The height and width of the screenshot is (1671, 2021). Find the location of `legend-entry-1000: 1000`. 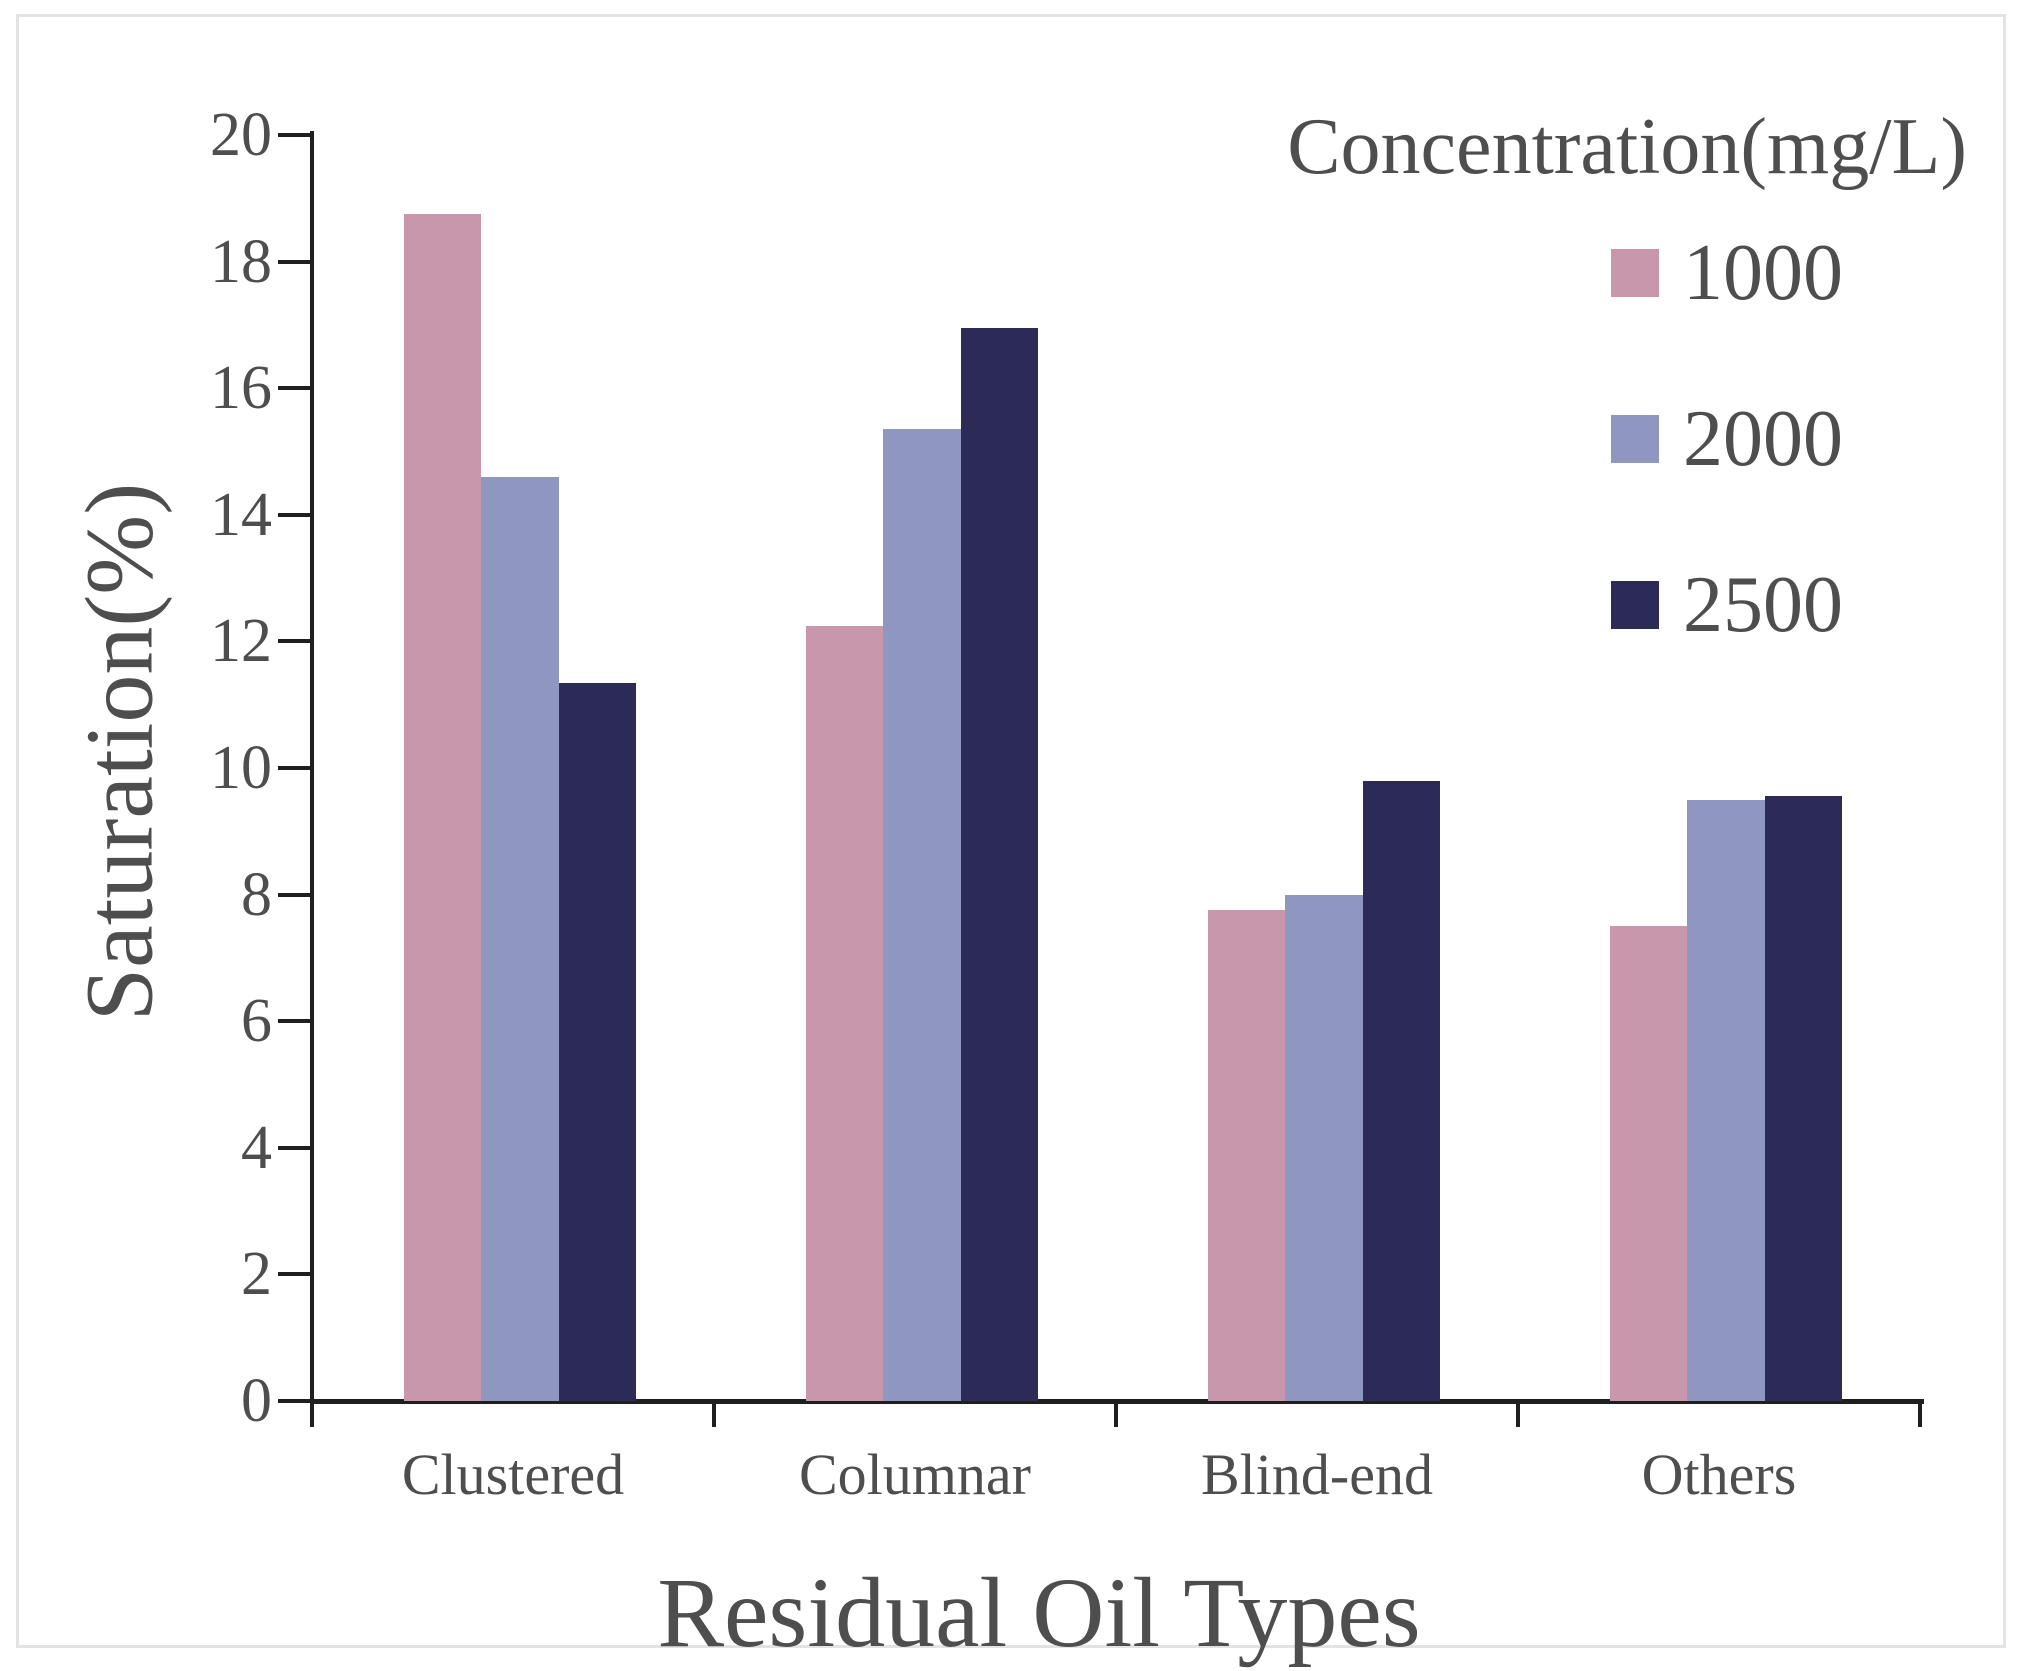

legend-entry-1000: 1000 is located at coordinates (1727, 273).